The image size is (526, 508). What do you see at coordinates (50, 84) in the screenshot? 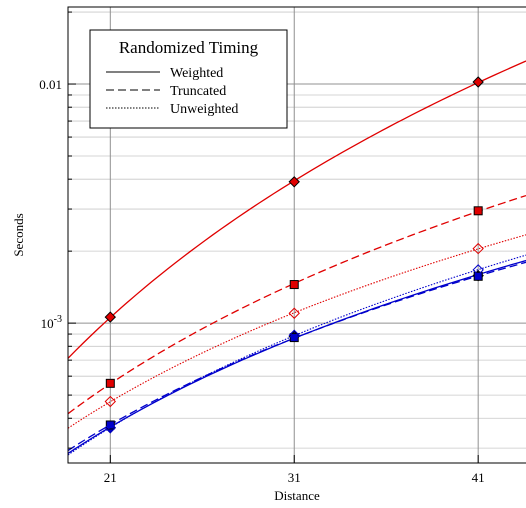
I see `y-tick-label: 0.01` at bounding box center [50, 84].